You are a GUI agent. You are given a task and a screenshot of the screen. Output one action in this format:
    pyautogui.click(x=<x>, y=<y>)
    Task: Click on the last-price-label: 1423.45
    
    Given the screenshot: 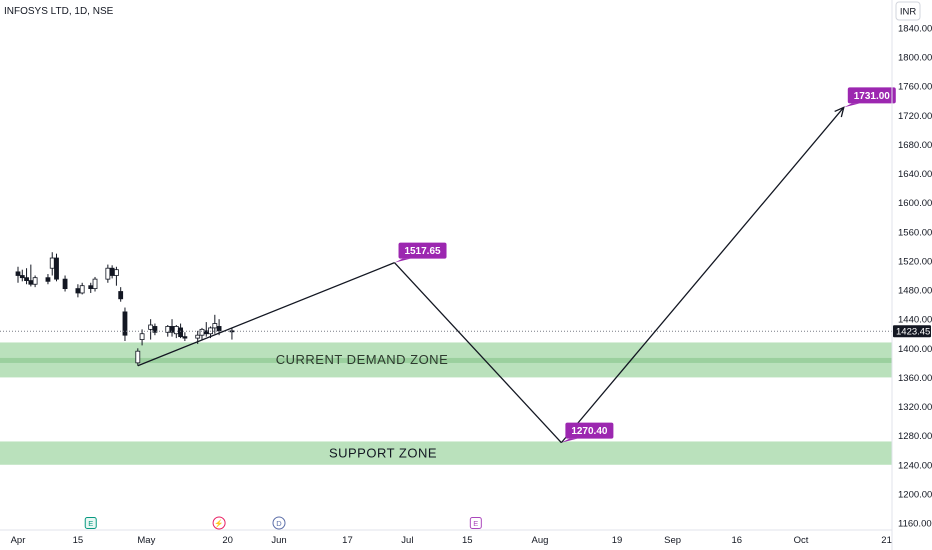 What is the action you would take?
    pyautogui.click(x=912, y=331)
    